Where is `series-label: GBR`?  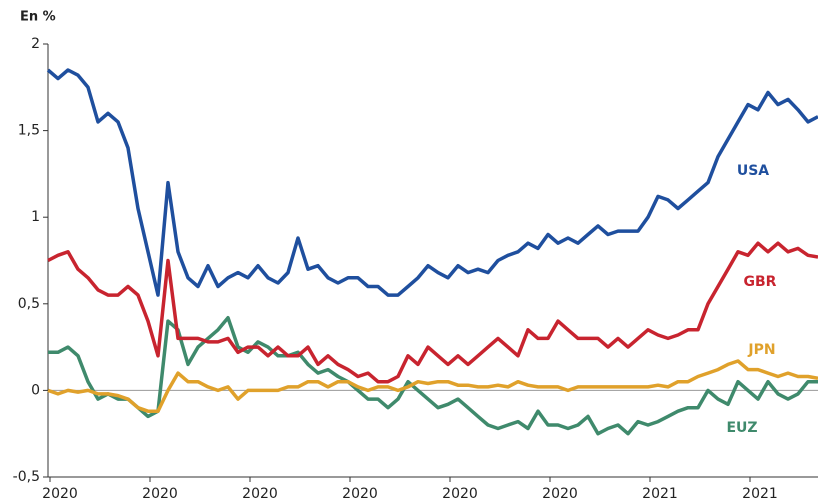 series-label: GBR is located at coordinates (760, 282).